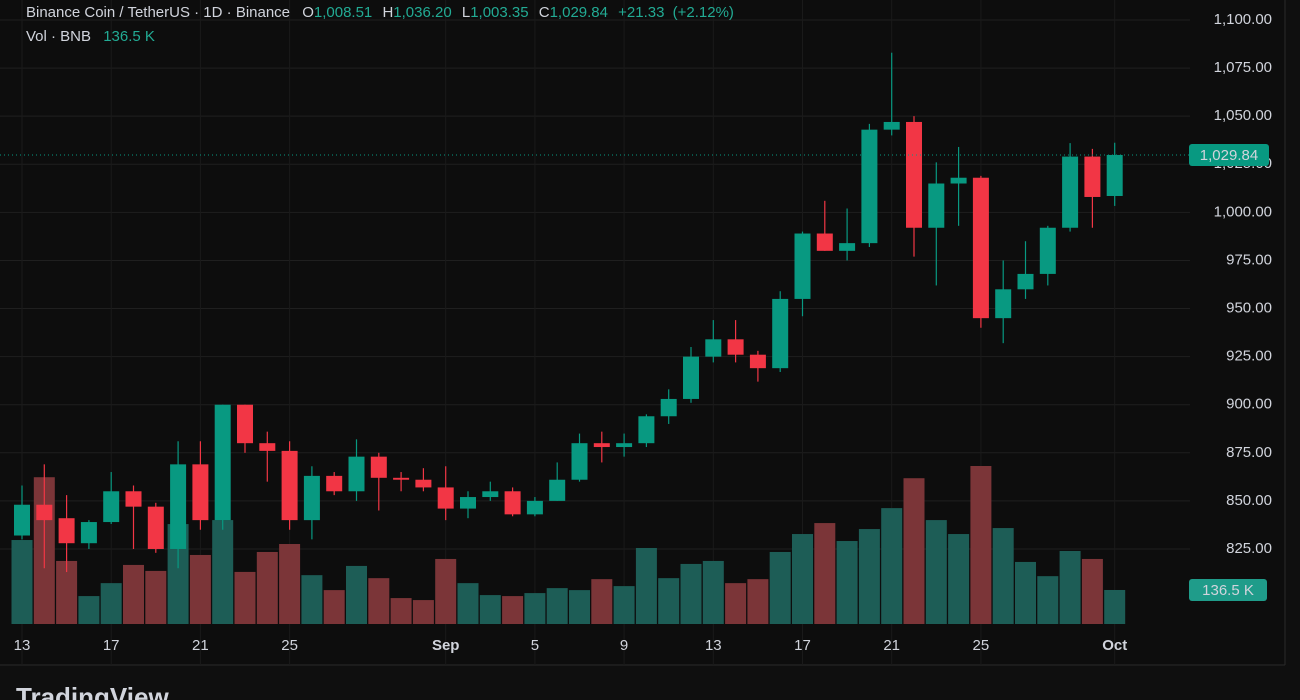 Image resolution: width=1300 pixels, height=700 pixels. I want to click on low-value: 1,003.35, so click(499, 12).